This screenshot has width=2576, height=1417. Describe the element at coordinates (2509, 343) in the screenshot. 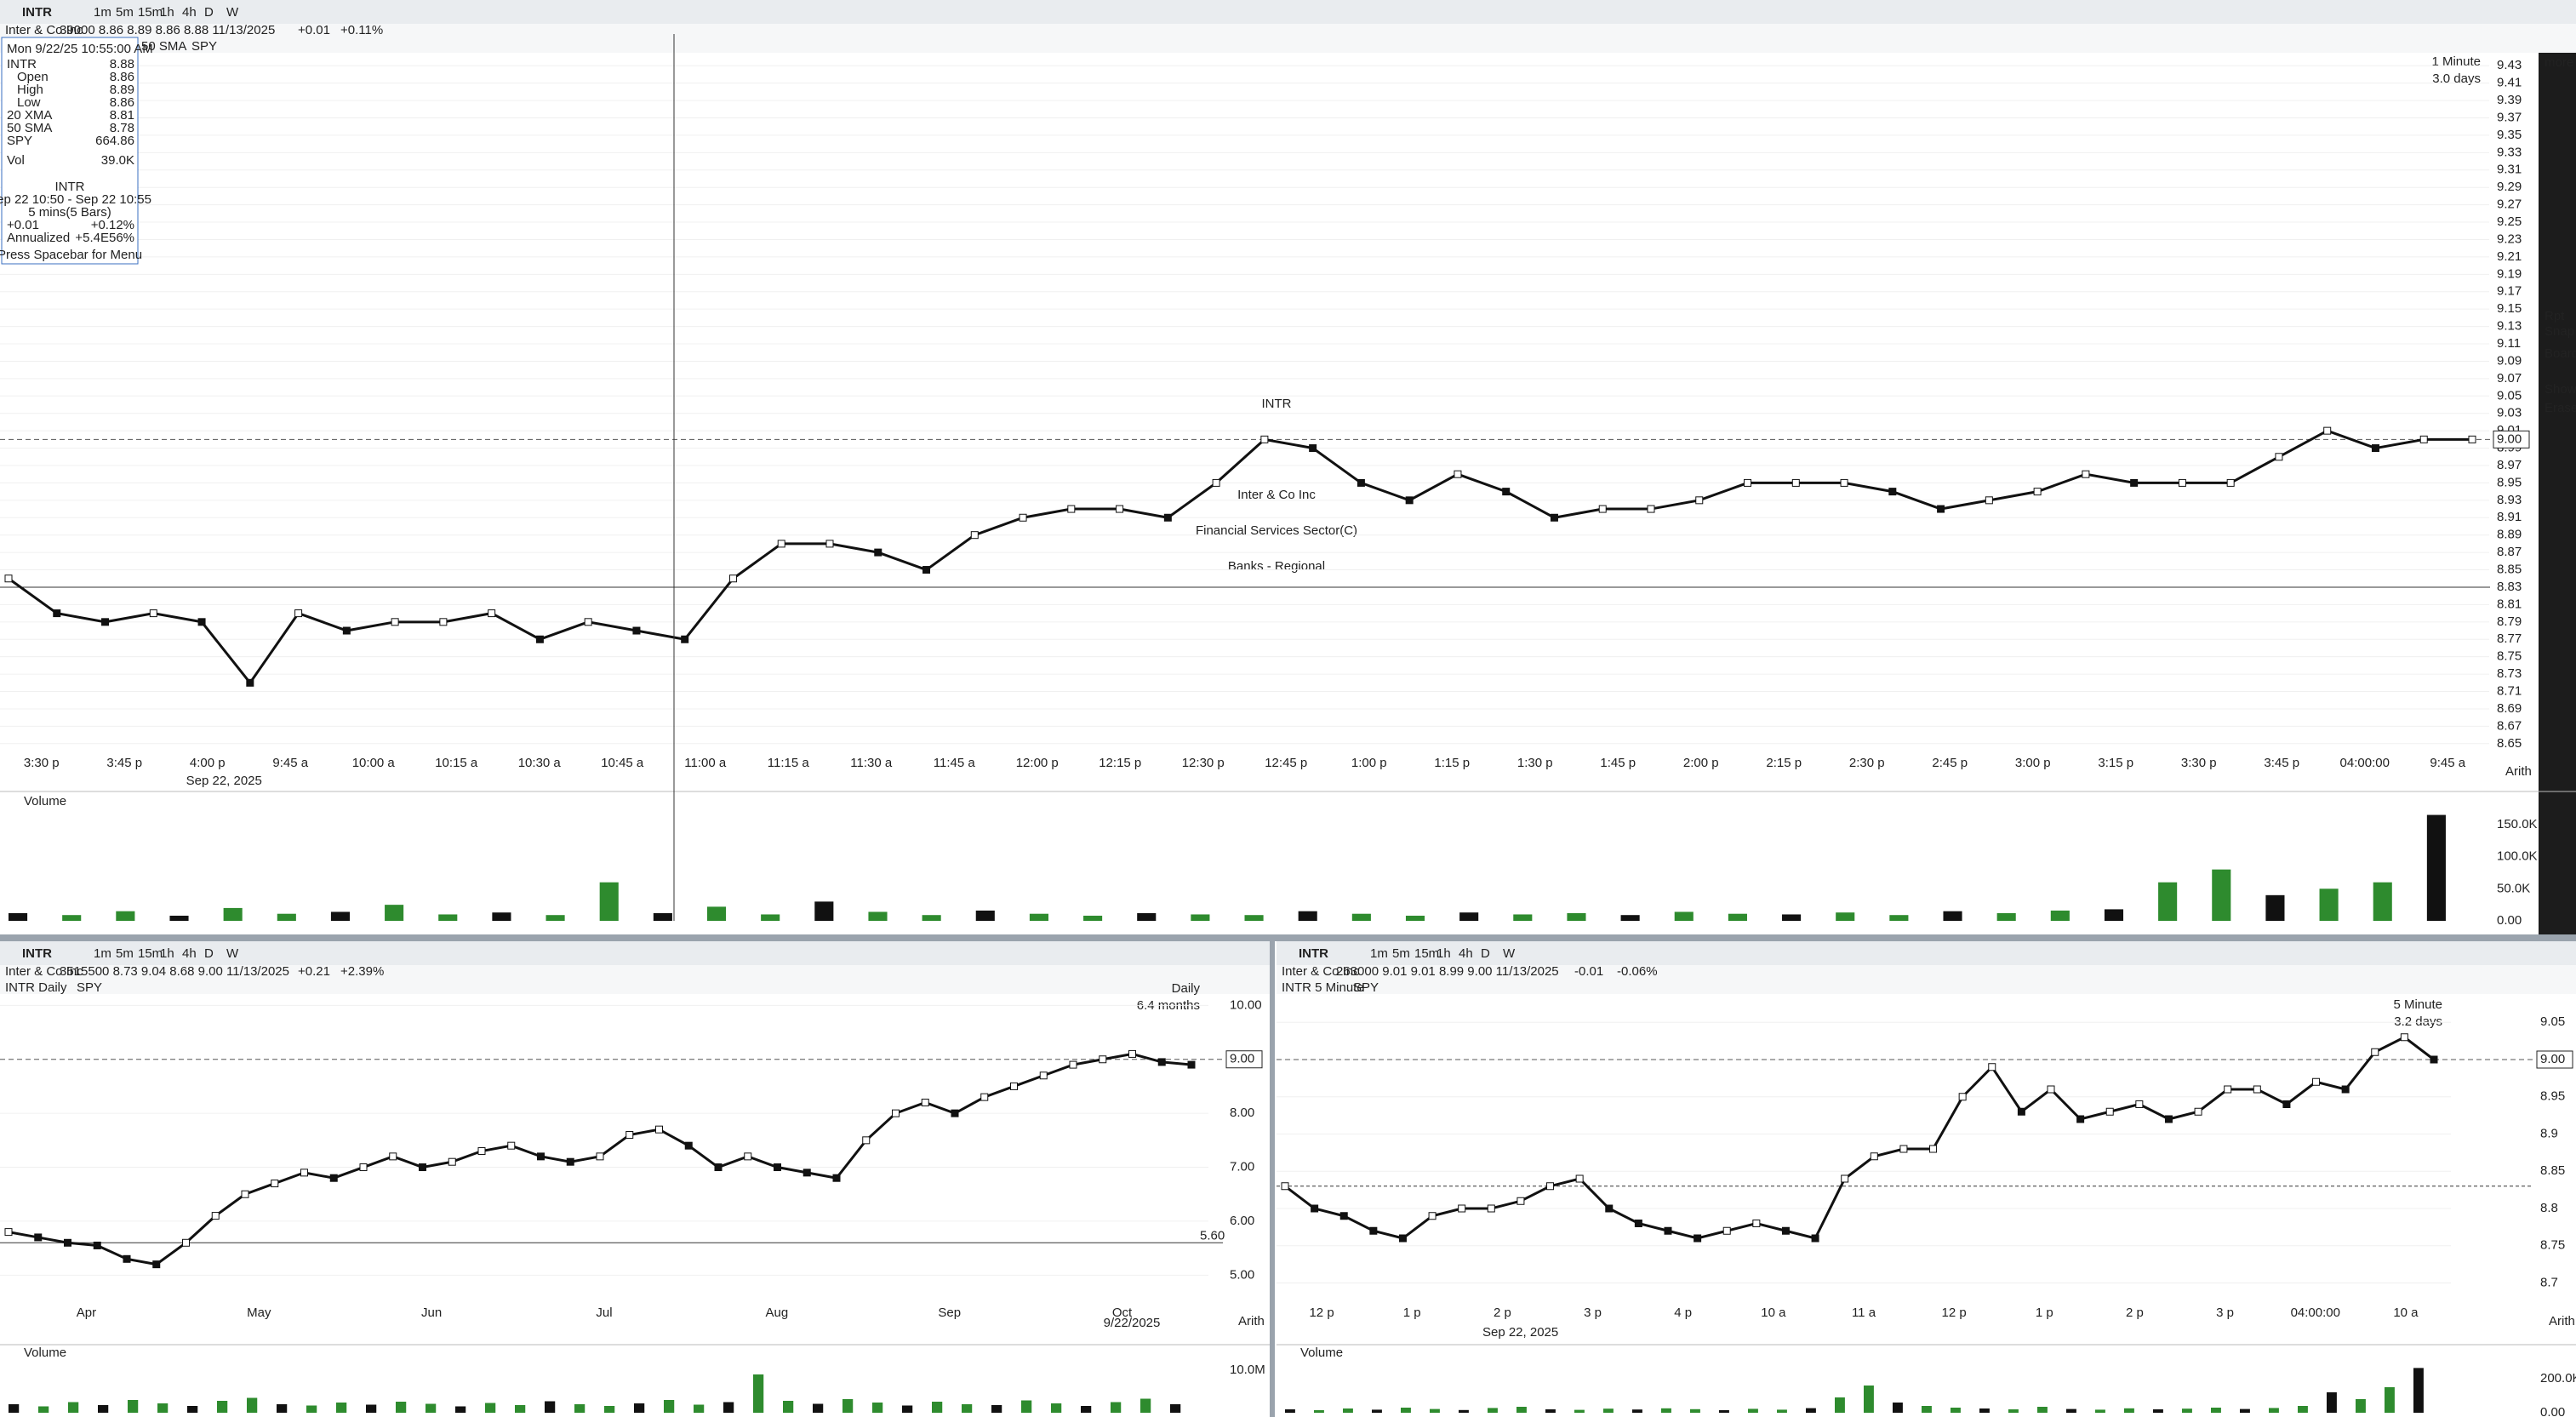

I see `y-tick-label: 9.11` at that location.